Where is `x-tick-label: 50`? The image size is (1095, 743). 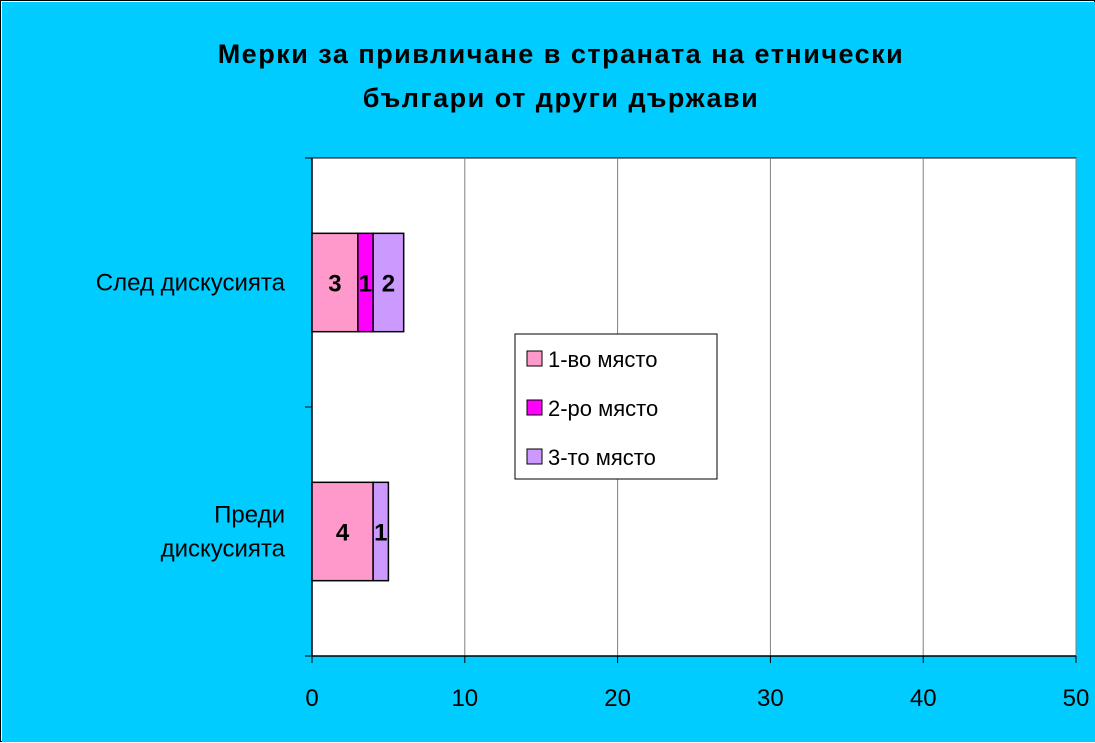 x-tick-label: 50 is located at coordinates (1076, 698).